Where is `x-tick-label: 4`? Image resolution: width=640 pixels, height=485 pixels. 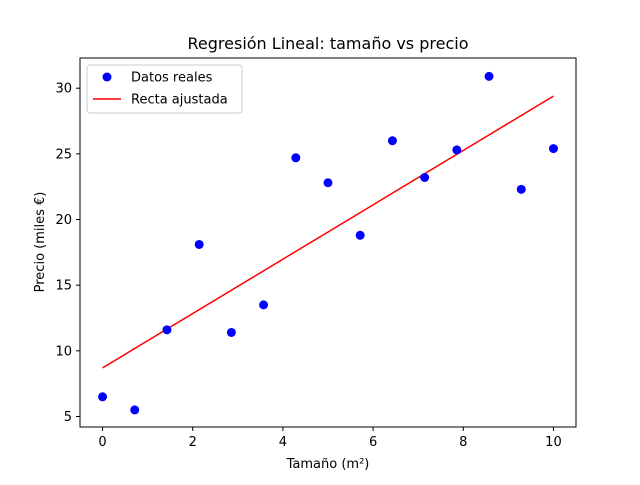 x-tick-label: 4 is located at coordinates (283, 442).